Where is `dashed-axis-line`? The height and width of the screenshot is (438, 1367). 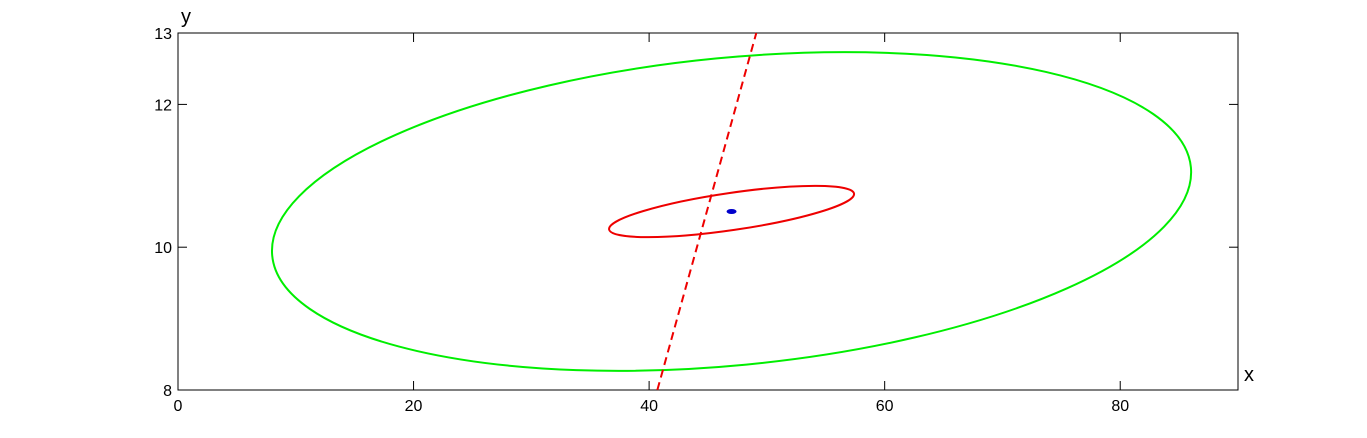 dashed-axis-line is located at coordinates (707, 211).